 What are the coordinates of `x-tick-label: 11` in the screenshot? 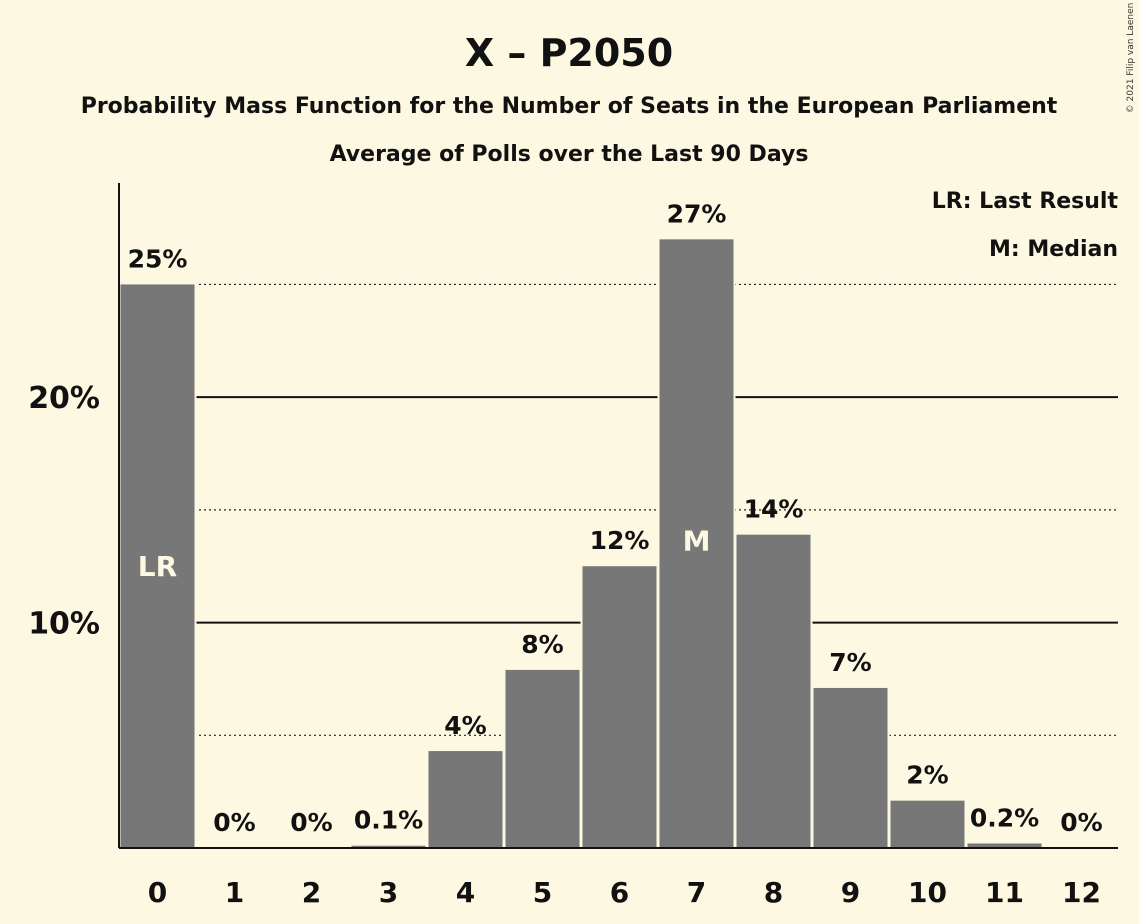 It's located at (1004, 892).